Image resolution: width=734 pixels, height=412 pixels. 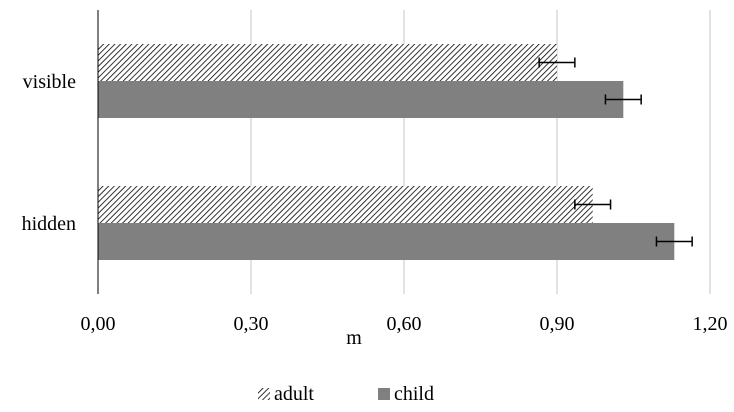 I want to click on bar-adult-hidden, so click(x=345, y=204).